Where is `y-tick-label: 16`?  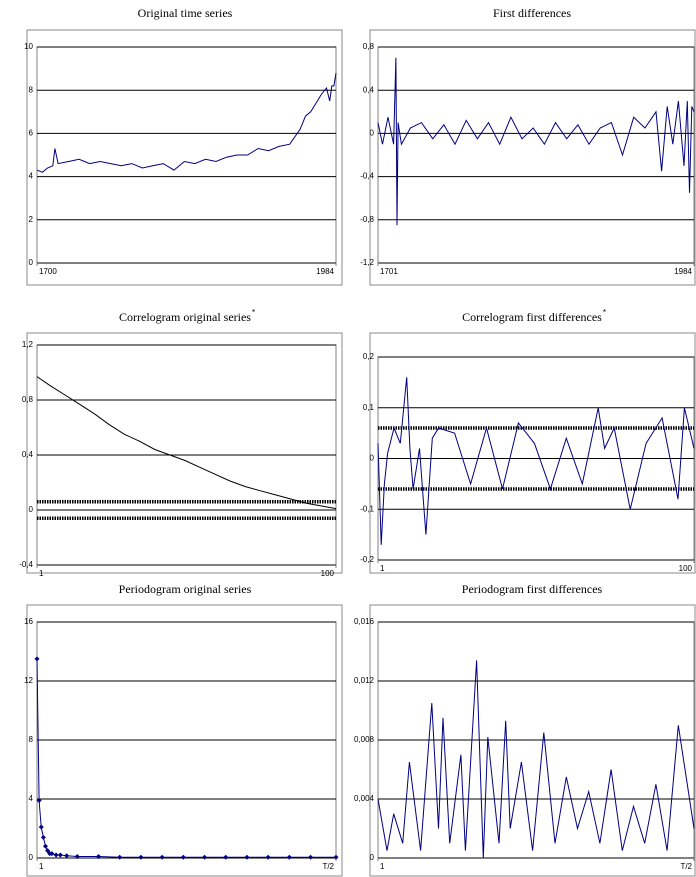 y-tick-label: 16 is located at coordinates (28, 621).